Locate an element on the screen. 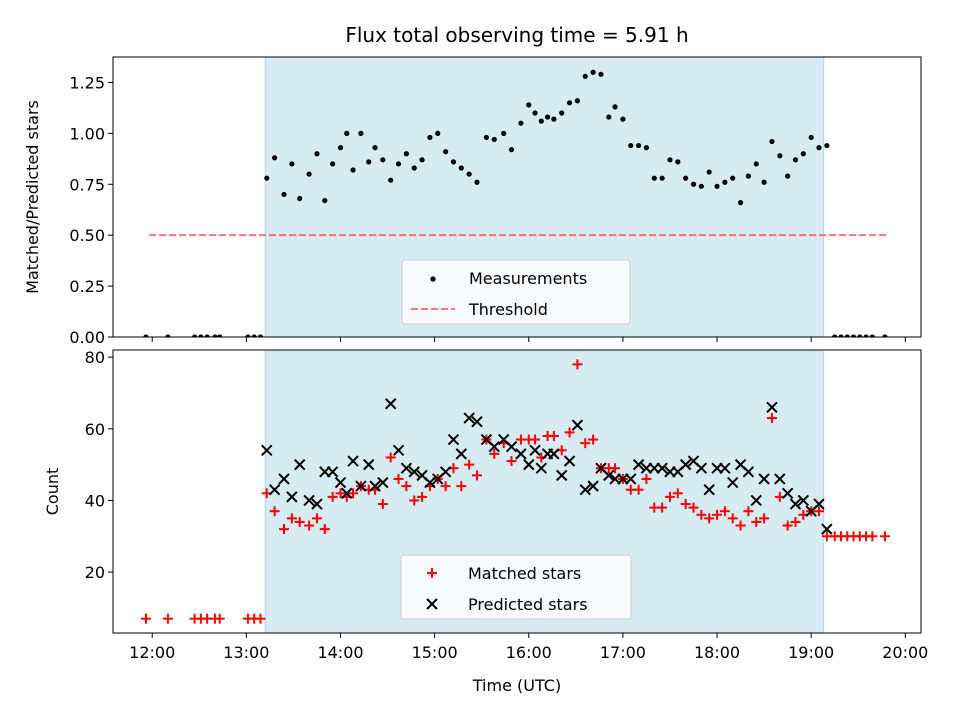  x-tick-label: 20:00 is located at coordinates (905, 652).